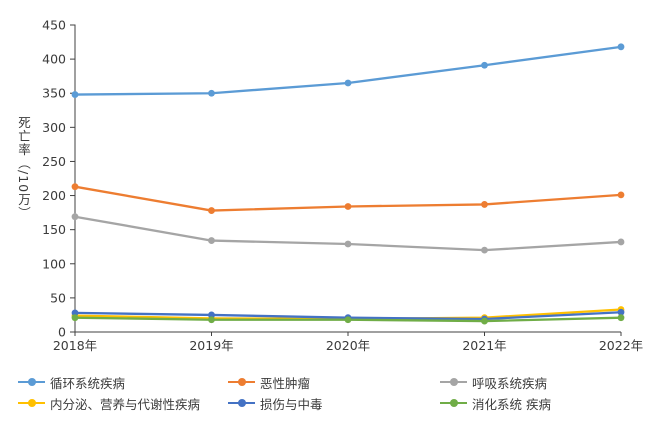  I want to click on y-tick-label: 350, so click(54, 93).